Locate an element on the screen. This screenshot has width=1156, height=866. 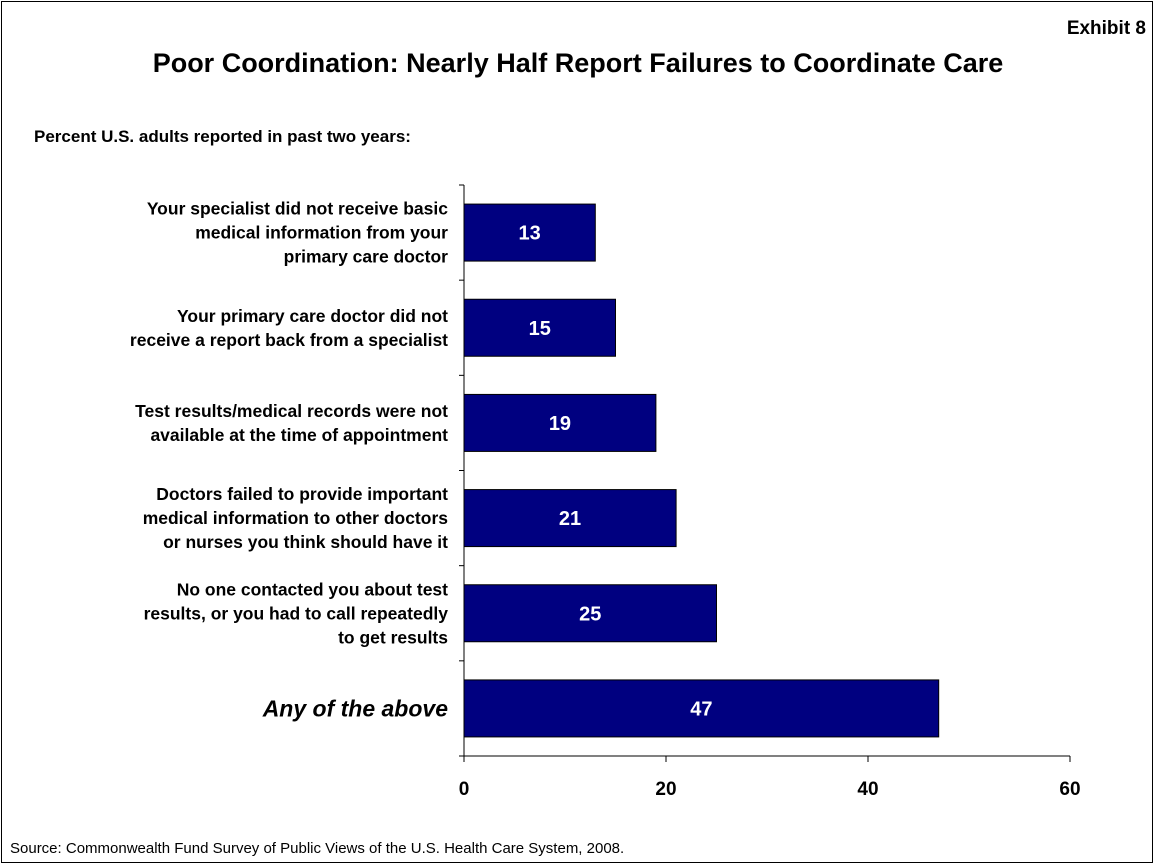
category-label: results, or you had to call repeatedly is located at coordinates (296, 613).